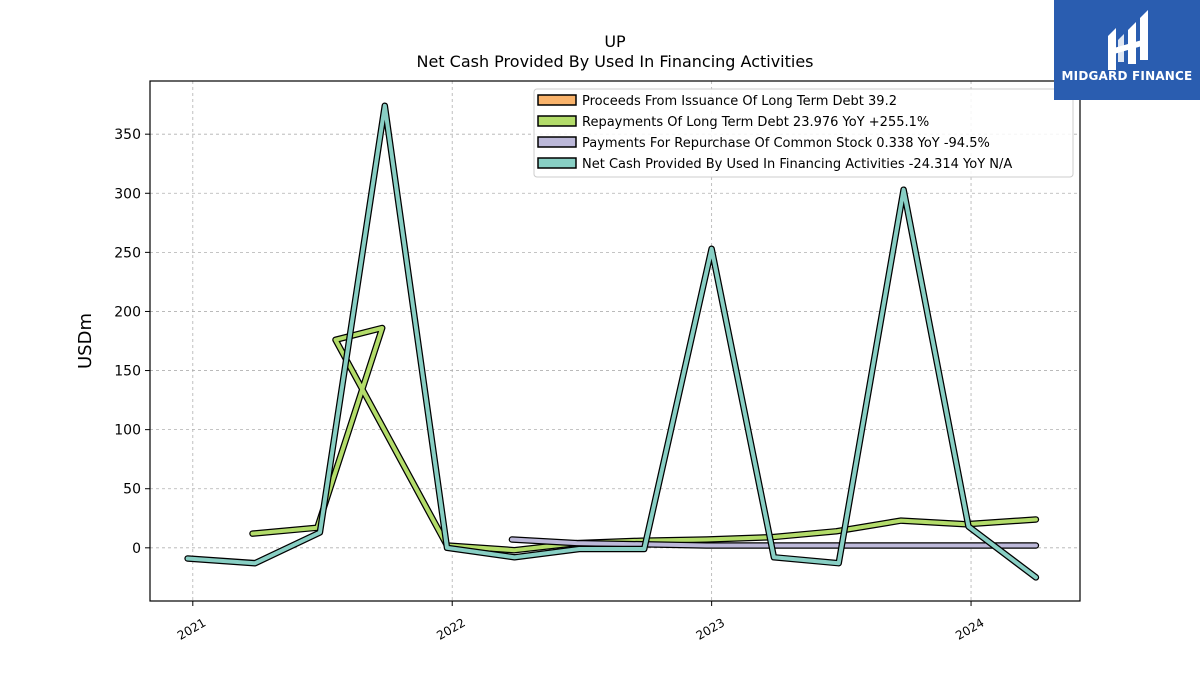 This screenshot has height=675, width=1200. I want to click on y-tick-label: 300, so click(127, 194).